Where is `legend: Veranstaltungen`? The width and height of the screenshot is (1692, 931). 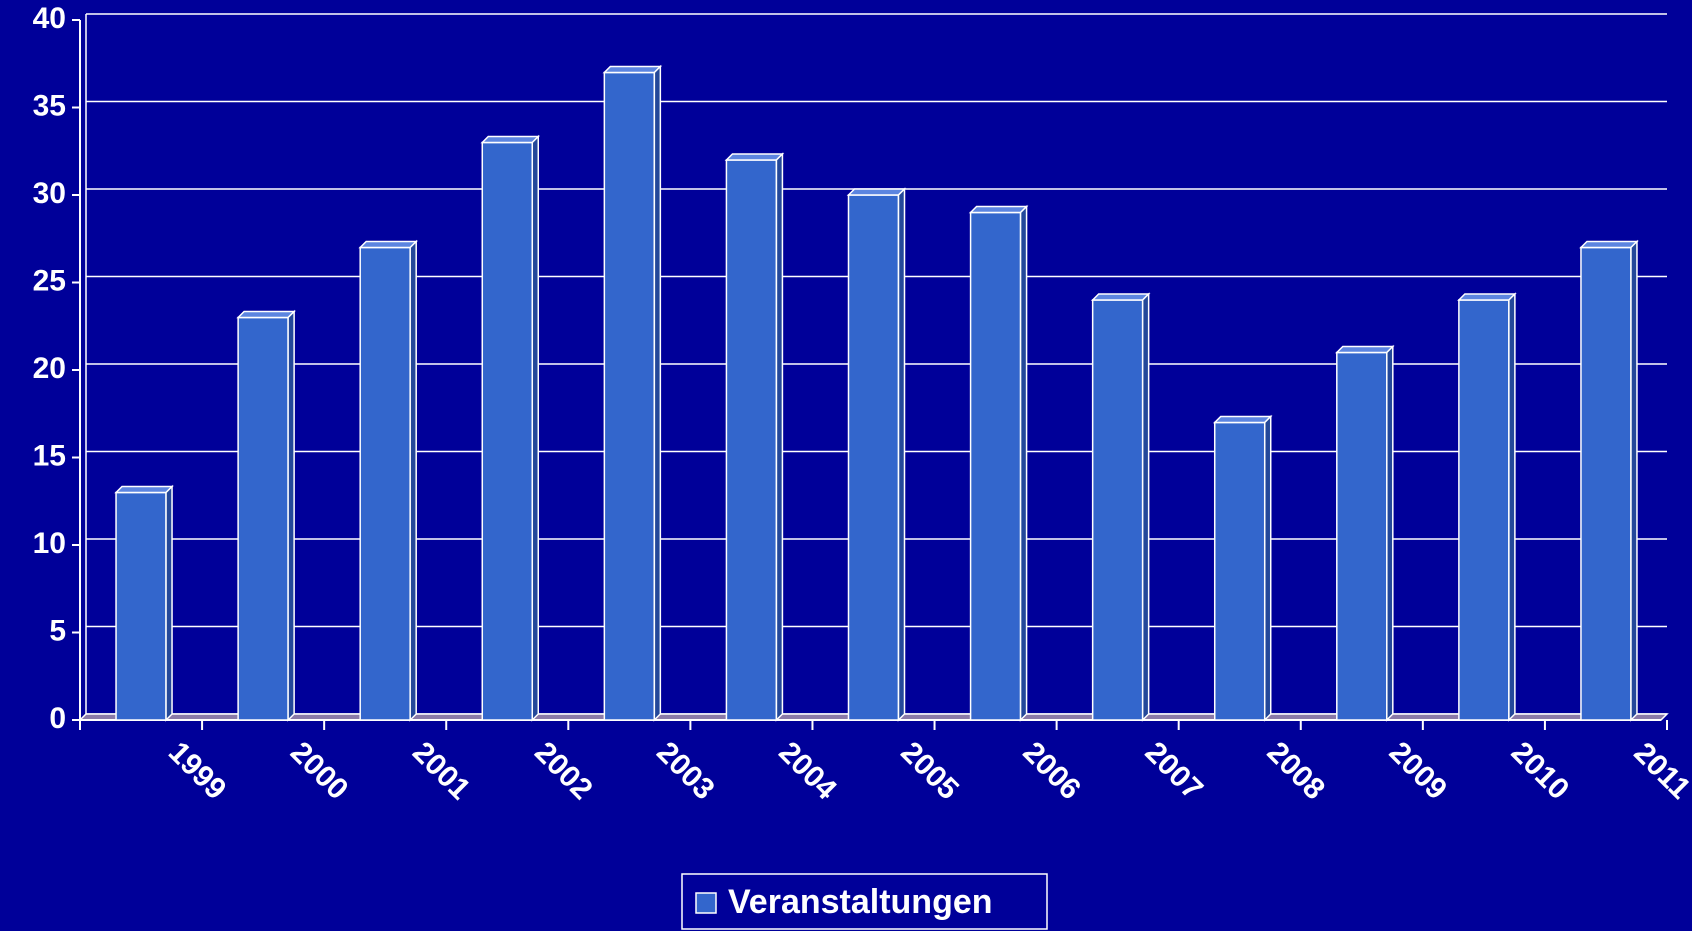 legend: Veranstaltungen is located at coordinates (864, 901).